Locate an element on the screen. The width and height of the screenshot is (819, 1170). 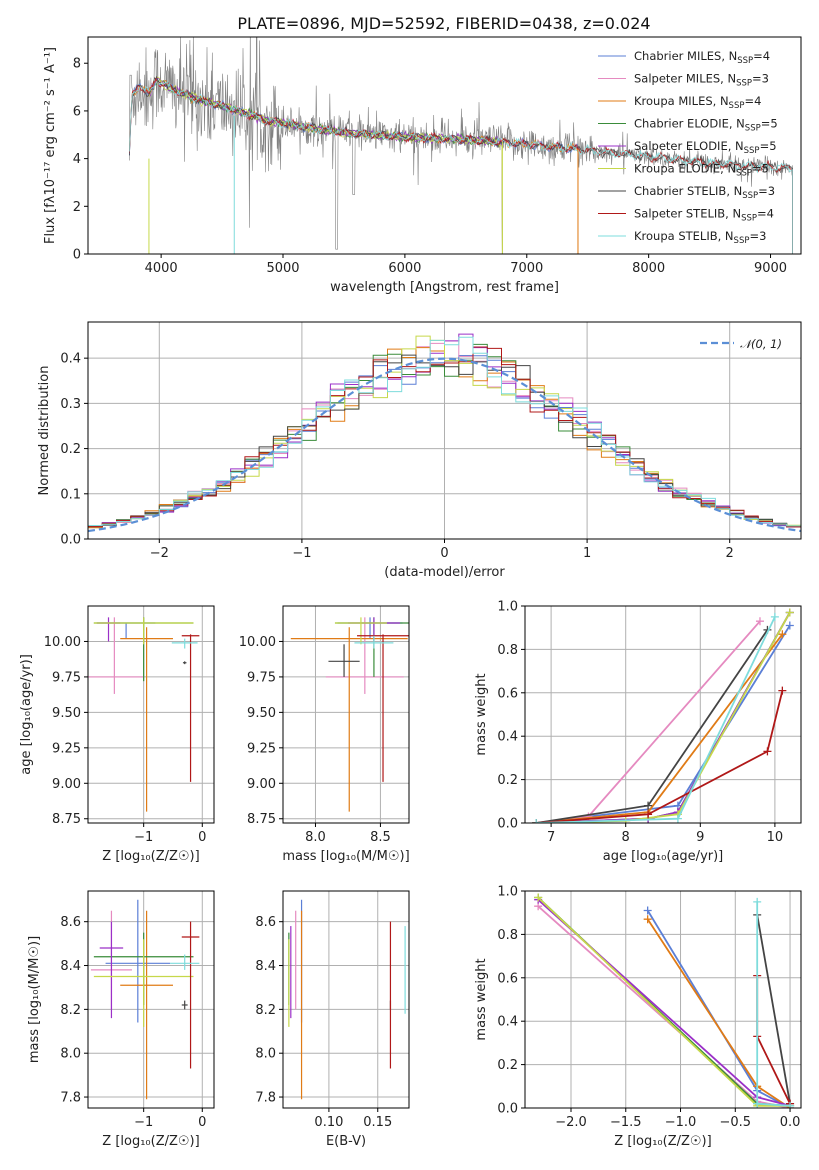
x-tick-label: 4000 is located at coordinates (161, 268).